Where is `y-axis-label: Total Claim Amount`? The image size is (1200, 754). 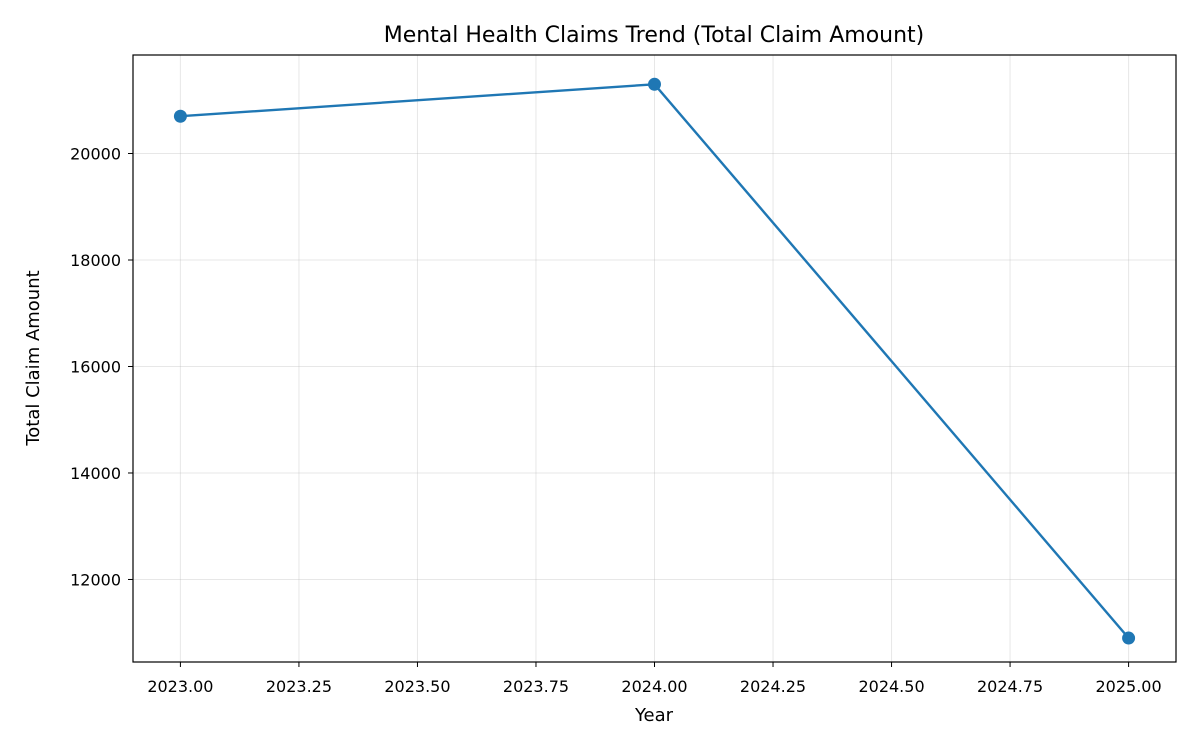
y-axis-label: Total Claim Amount is located at coordinates (33, 358).